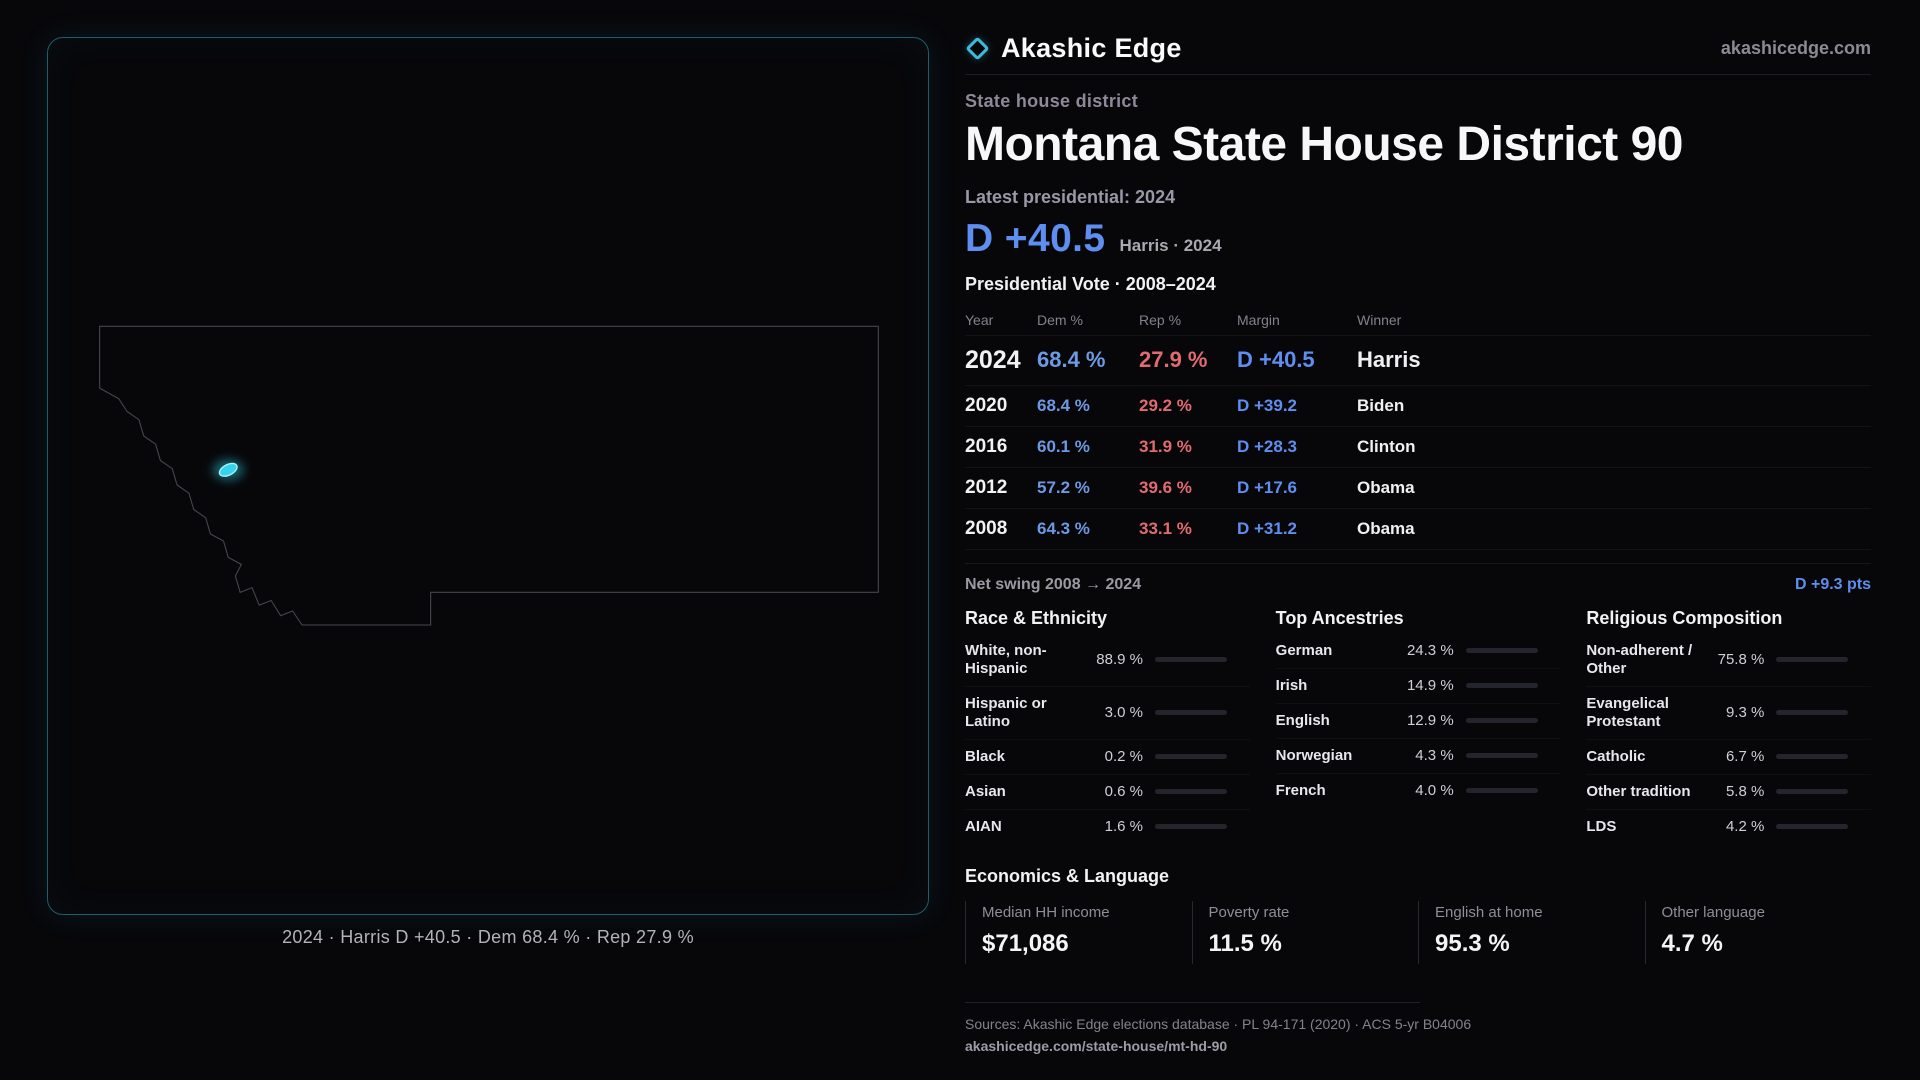  I want to click on demo-value: 9.3 %, so click(1745, 713).